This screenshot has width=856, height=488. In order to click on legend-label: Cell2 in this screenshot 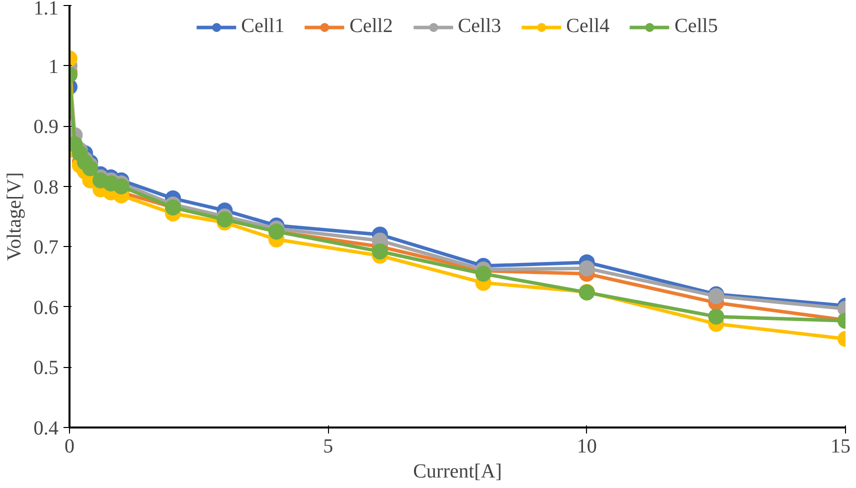, I will do `click(371, 26)`.